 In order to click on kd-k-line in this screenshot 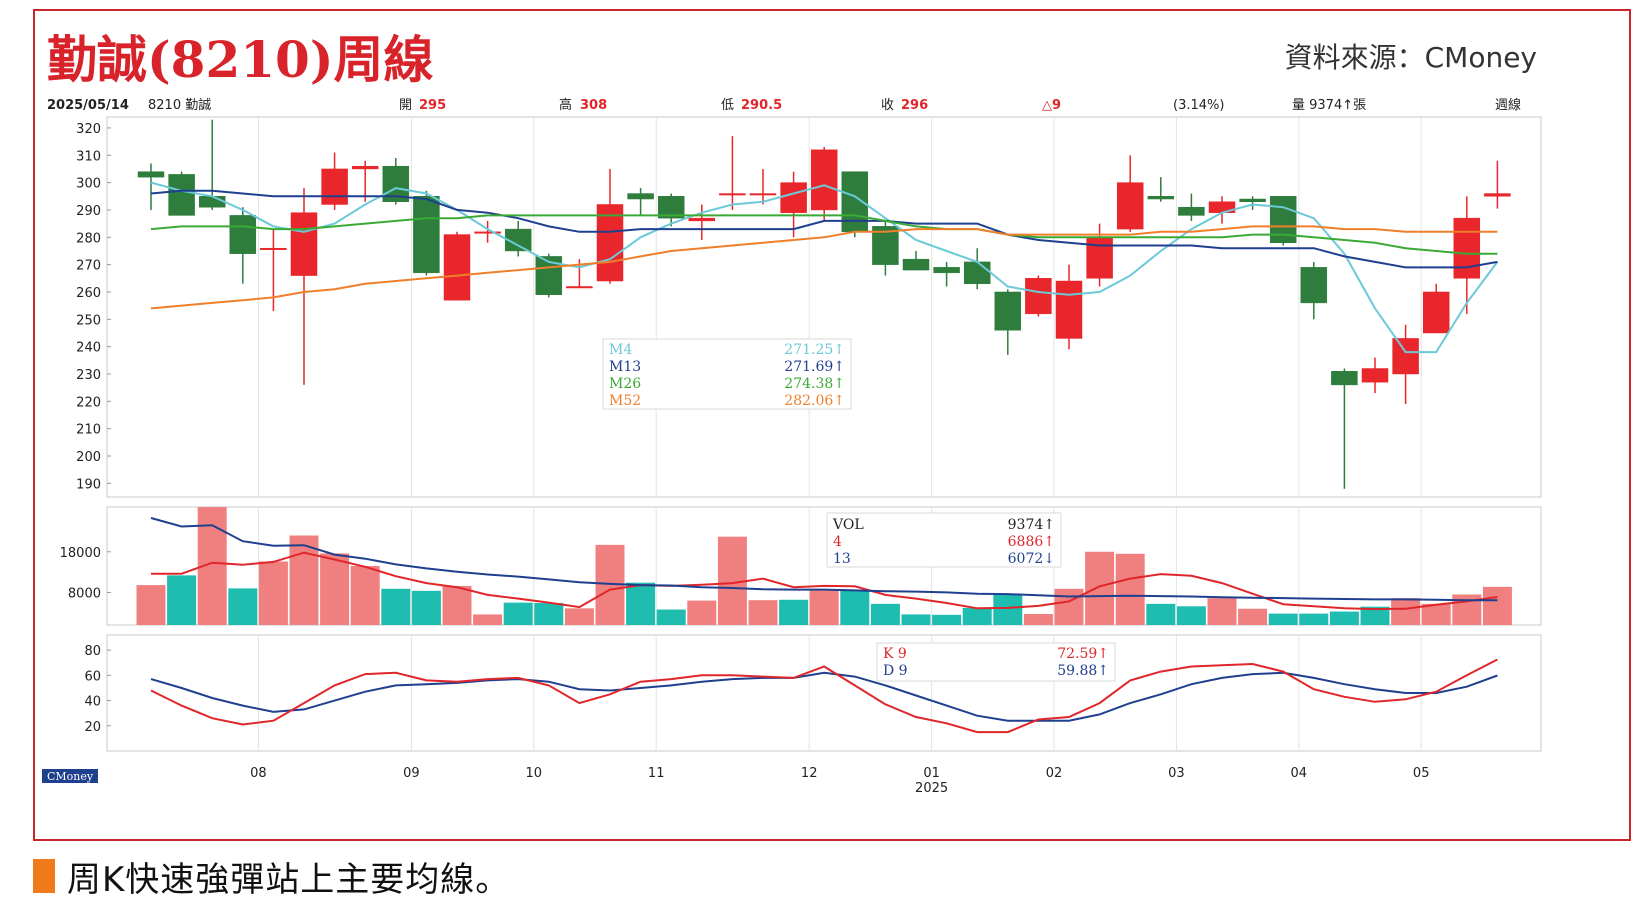, I will do `click(824, 696)`.